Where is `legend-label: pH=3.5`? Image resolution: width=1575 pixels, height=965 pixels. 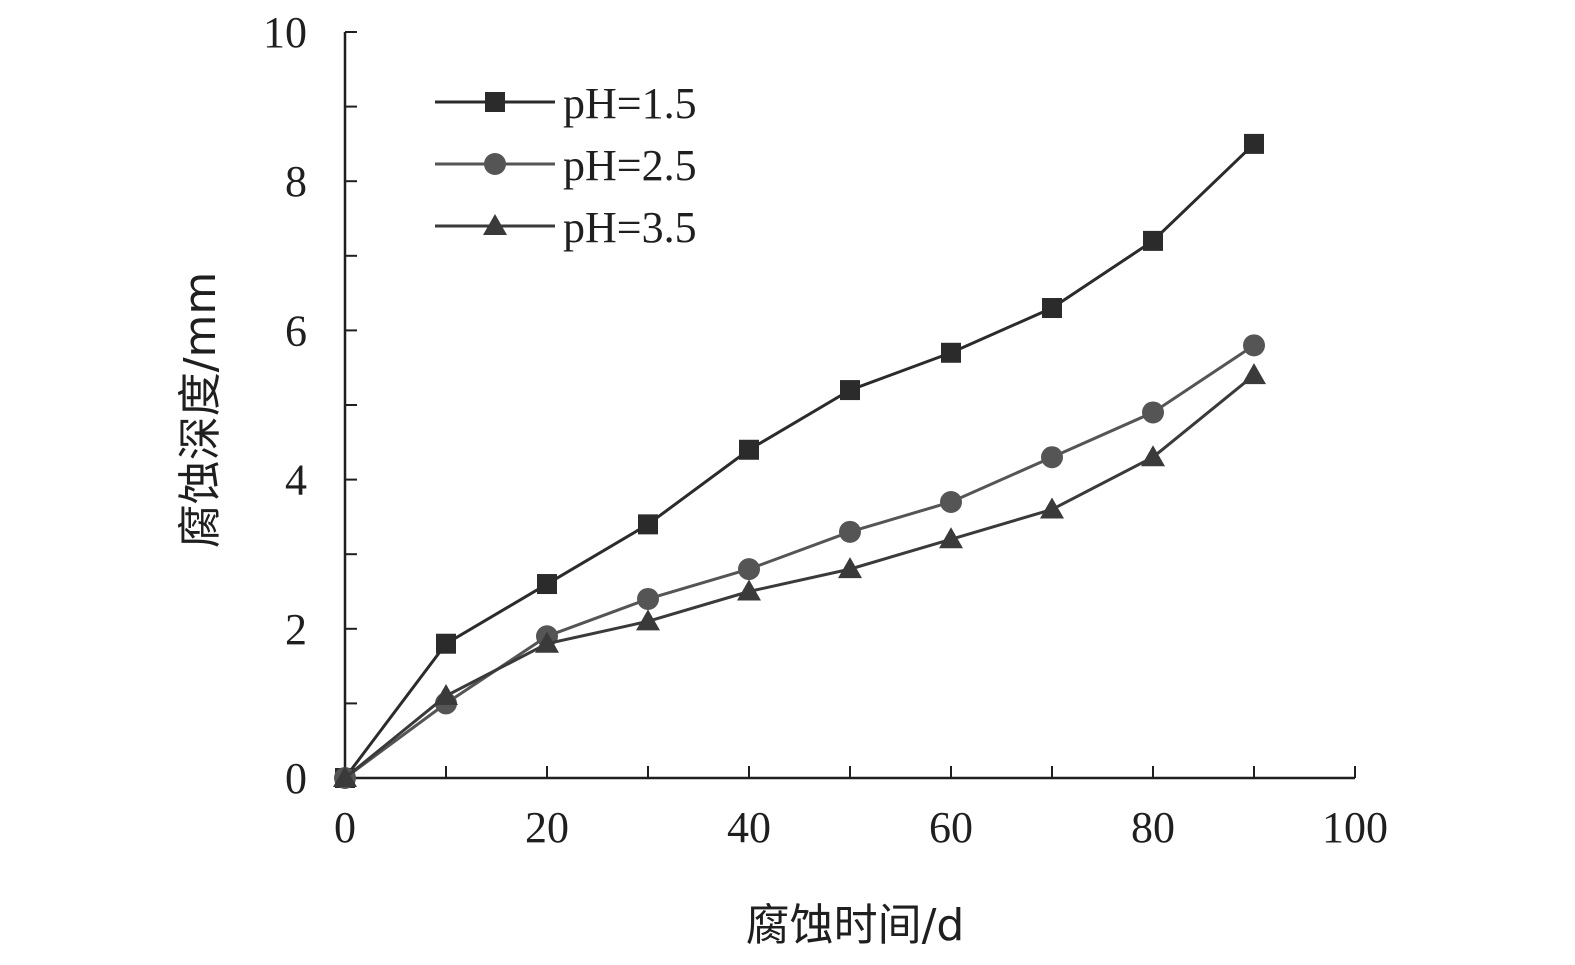 legend-label: pH=3.5 is located at coordinates (630, 227).